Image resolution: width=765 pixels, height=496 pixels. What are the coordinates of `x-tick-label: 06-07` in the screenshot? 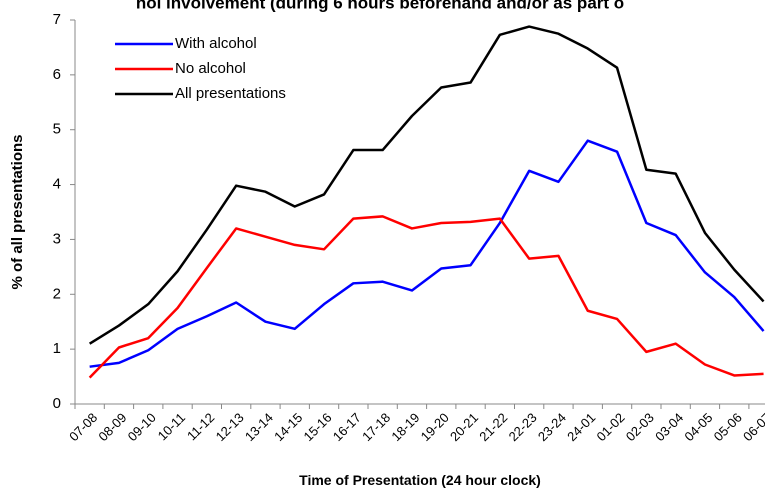 It's located at (752, 427).